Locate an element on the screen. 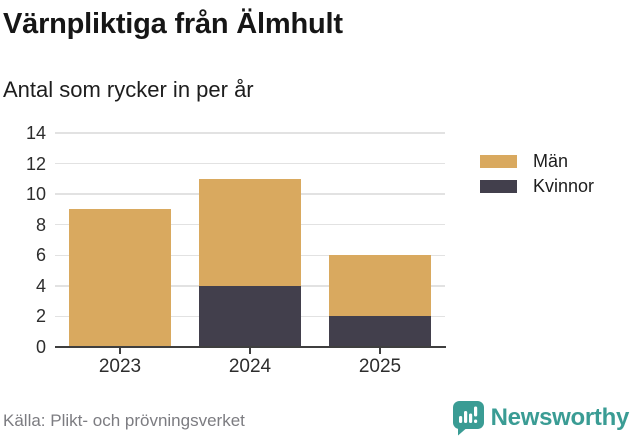  newsworthy-wordmark: Newsworthy is located at coordinates (560, 417).